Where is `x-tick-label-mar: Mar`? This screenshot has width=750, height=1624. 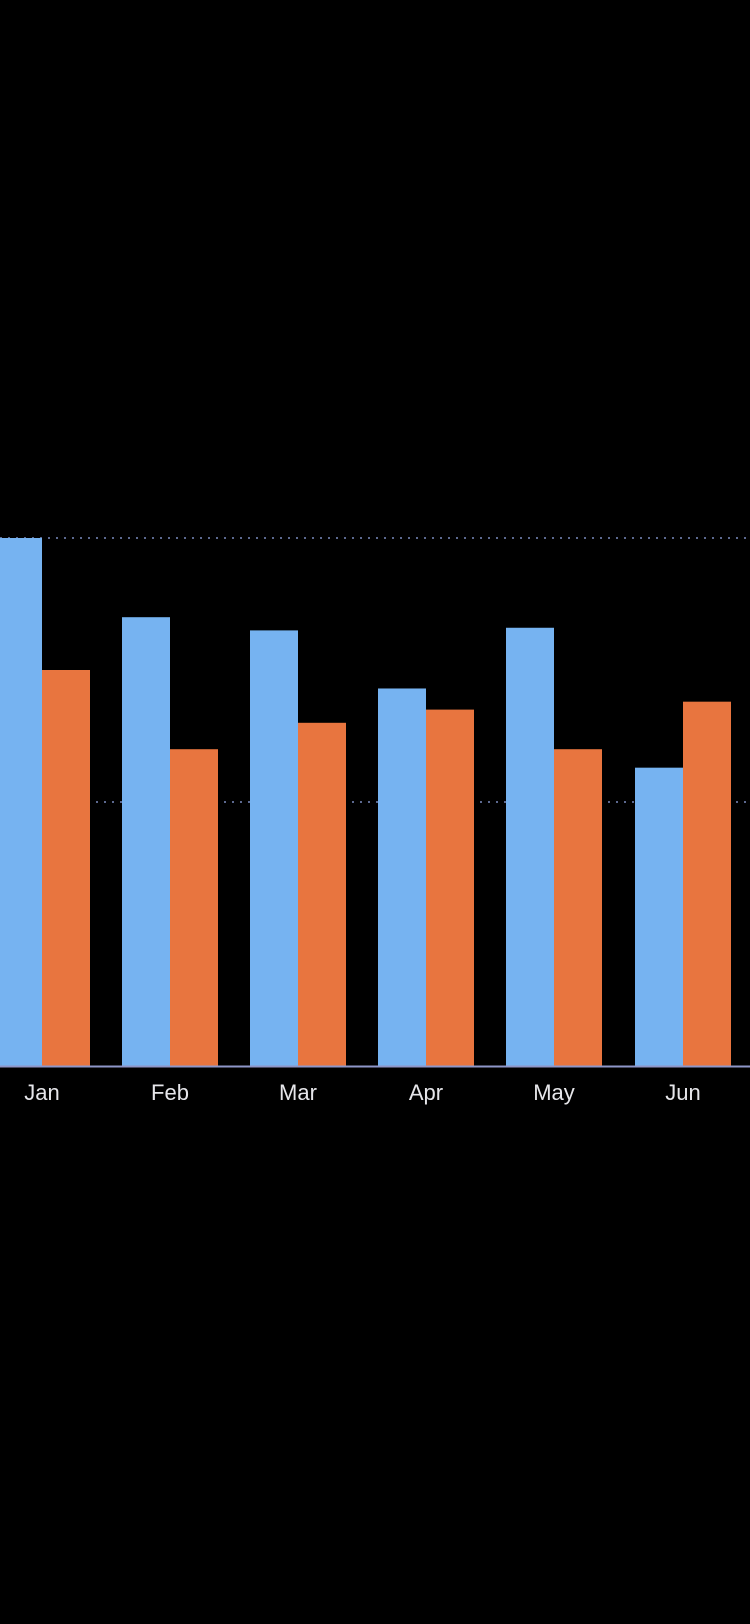 x-tick-label-mar: Mar is located at coordinates (298, 1092).